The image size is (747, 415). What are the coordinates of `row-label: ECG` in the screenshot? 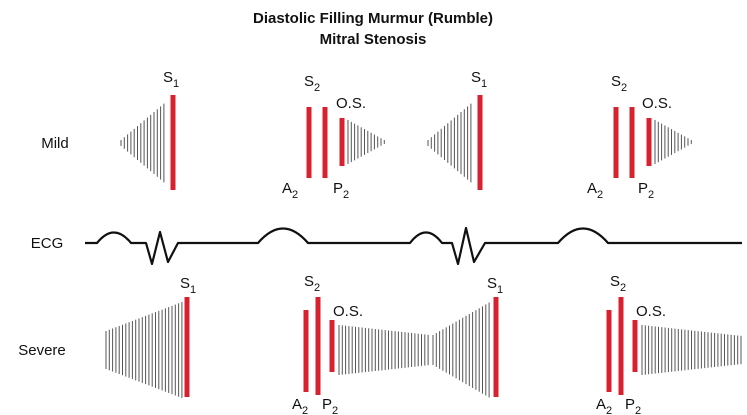 It's located at (47, 243).